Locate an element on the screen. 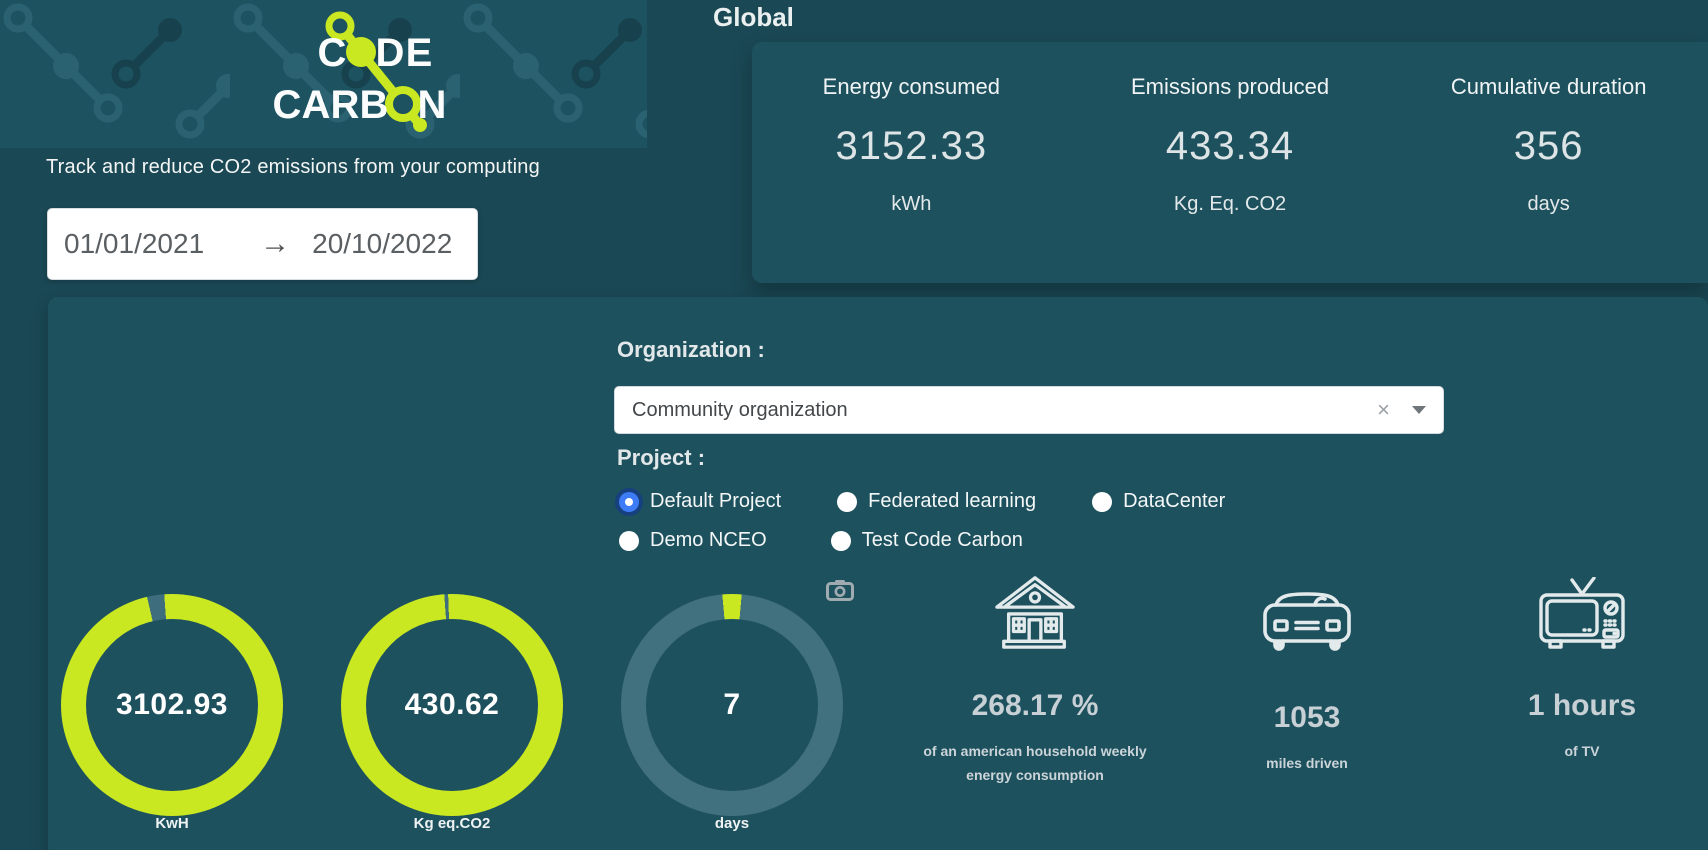  house-icon is located at coordinates (1035, 613).